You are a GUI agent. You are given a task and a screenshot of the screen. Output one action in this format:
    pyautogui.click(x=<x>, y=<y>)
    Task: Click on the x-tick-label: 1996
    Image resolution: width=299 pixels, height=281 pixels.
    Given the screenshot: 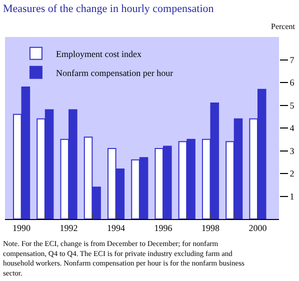 What is the action you would take?
    pyautogui.click(x=163, y=227)
    